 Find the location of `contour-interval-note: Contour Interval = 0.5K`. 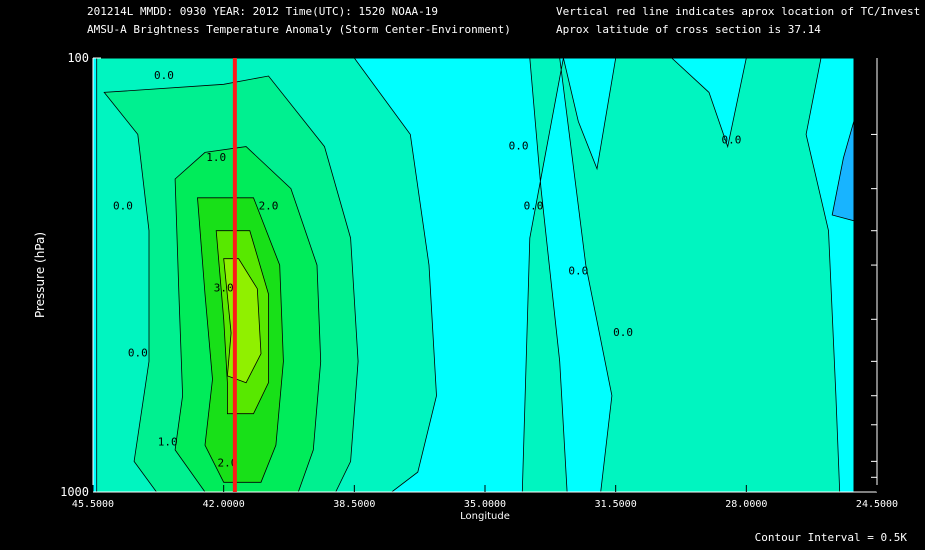

contour-interval-note: Contour Interval = 0.5K is located at coordinates (830, 537).